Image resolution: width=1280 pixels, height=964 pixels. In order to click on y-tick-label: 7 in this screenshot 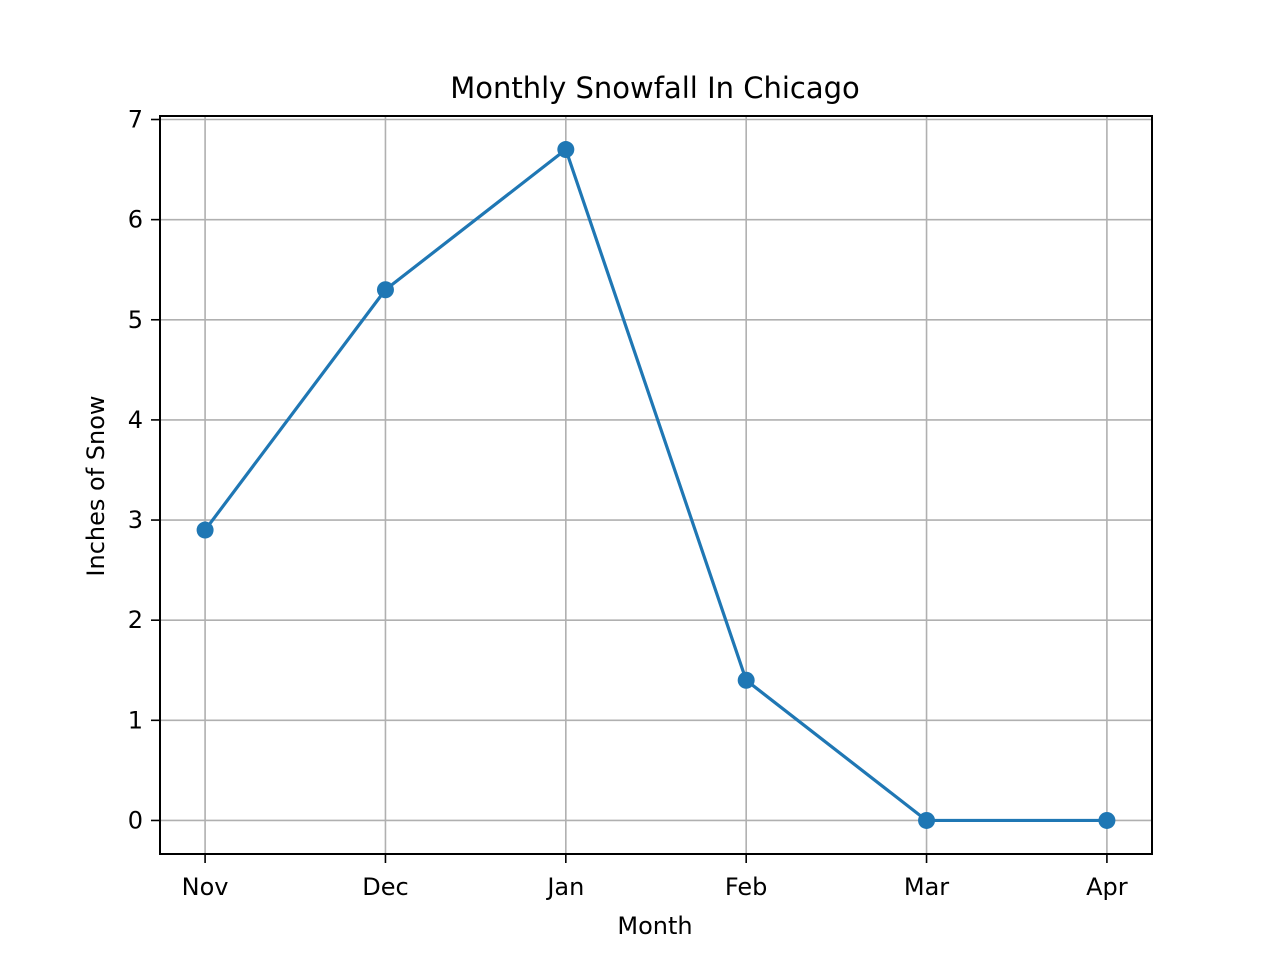, I will do `click(135, 120)`.